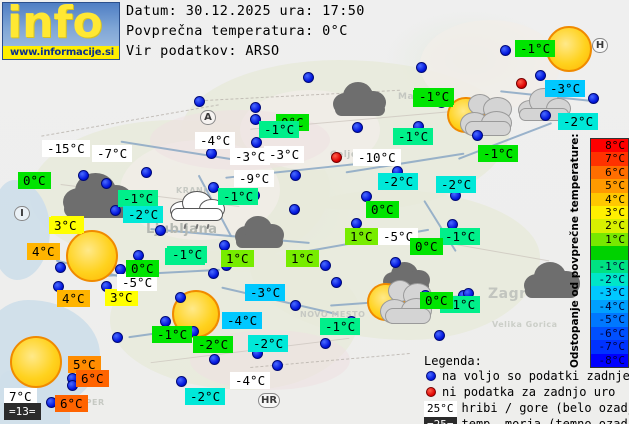 The image size is (629, 424). I want to click on sun-icon, so click(92, 256).